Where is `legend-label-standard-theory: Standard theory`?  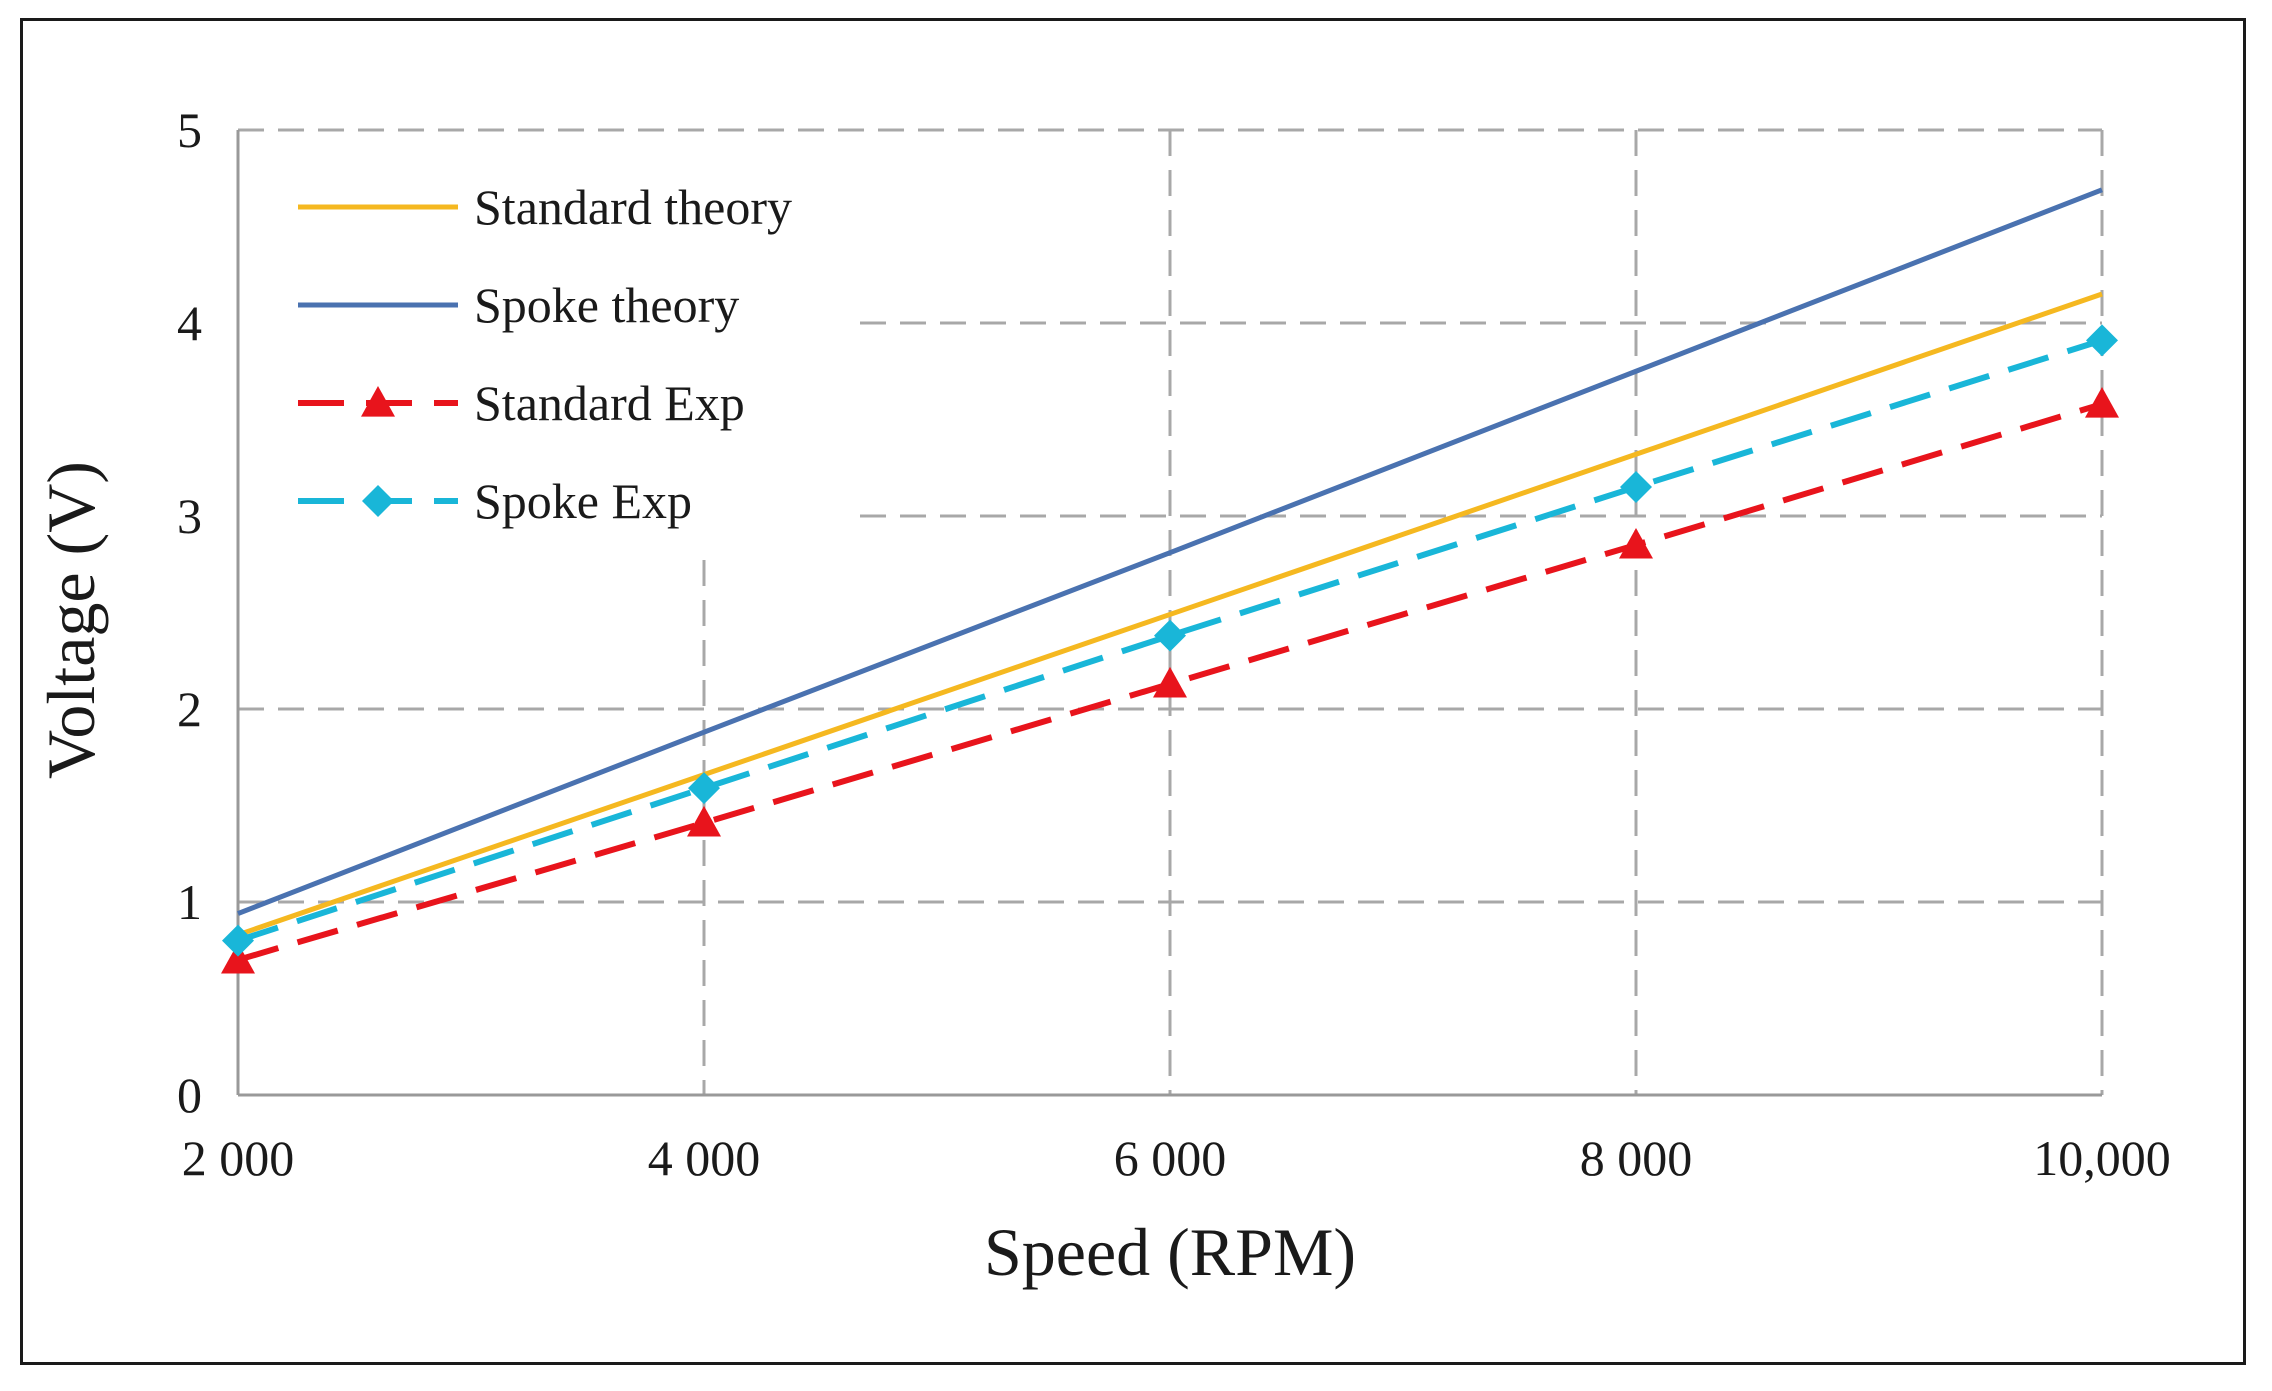 legend-label-standard-theory: Standard theory is located at coordinates (633, 207).